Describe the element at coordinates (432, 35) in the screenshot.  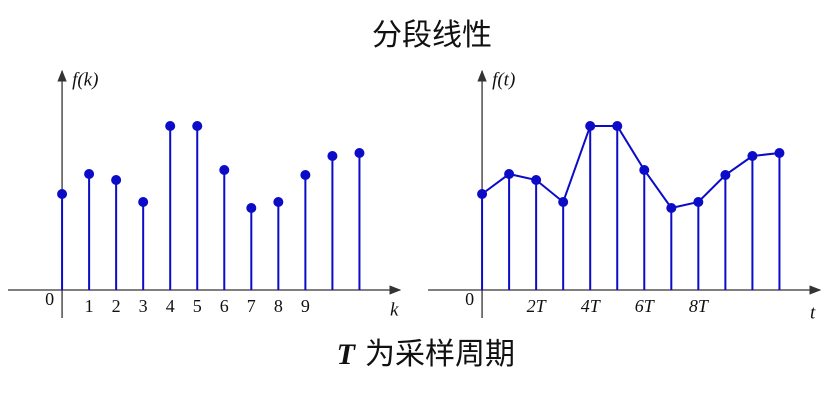
I see `title: 分段线性` at that location.